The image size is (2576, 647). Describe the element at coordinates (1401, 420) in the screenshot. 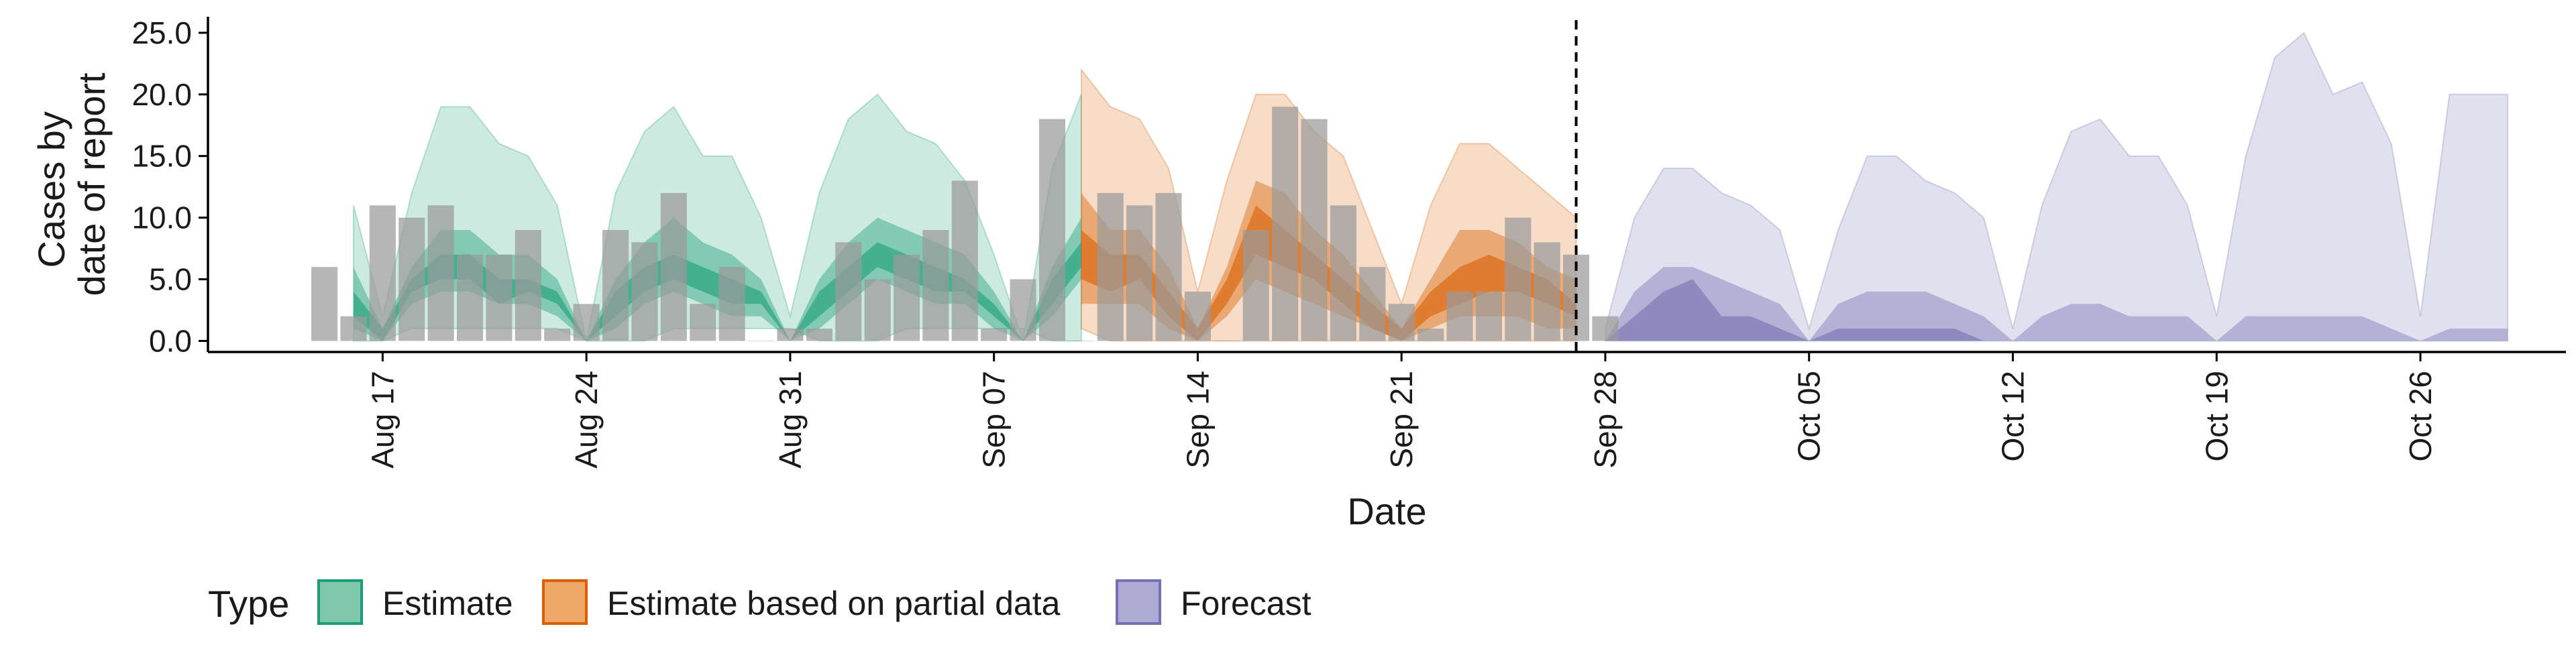

I see `x-tick-label: Sep 21` at that location.